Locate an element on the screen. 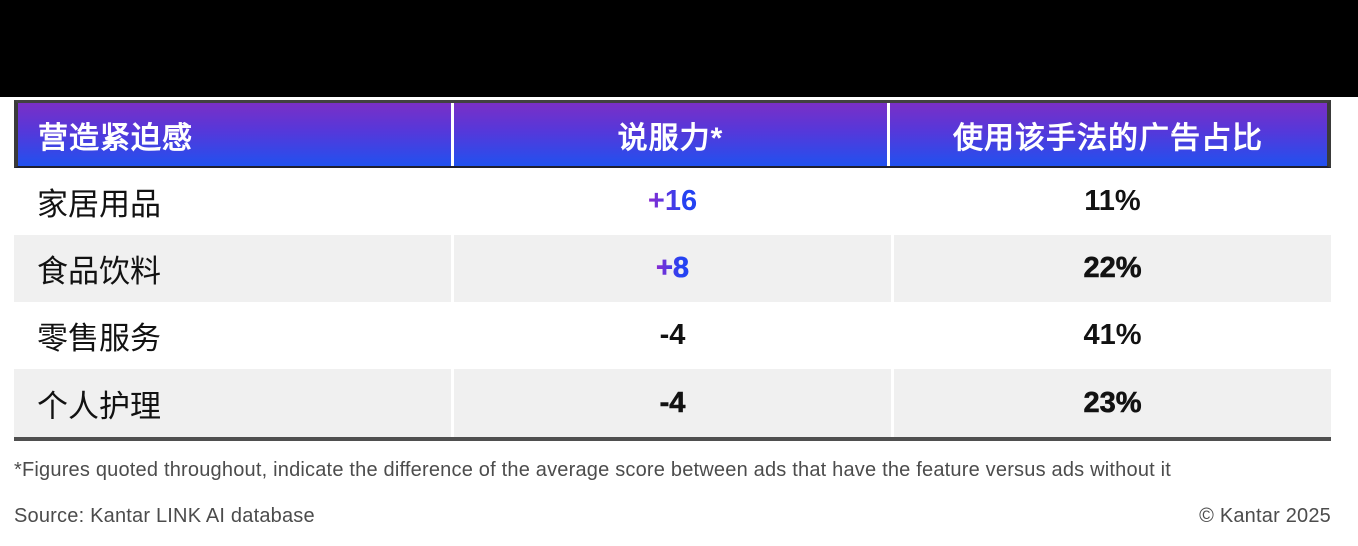 Image resolution: width=1358 pixels, height=546 pixels. table-row: 零售服务 -4 41% is located at coordinates (672, 335).